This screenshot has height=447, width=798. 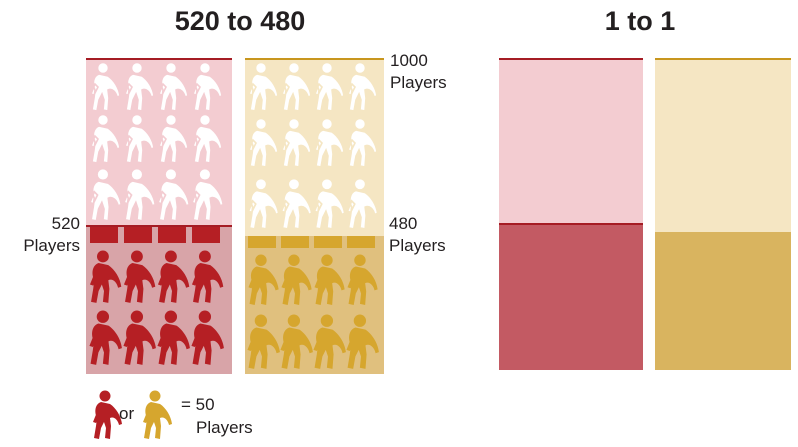 I want to click on red-player-bar, so click(x=159, y=216).